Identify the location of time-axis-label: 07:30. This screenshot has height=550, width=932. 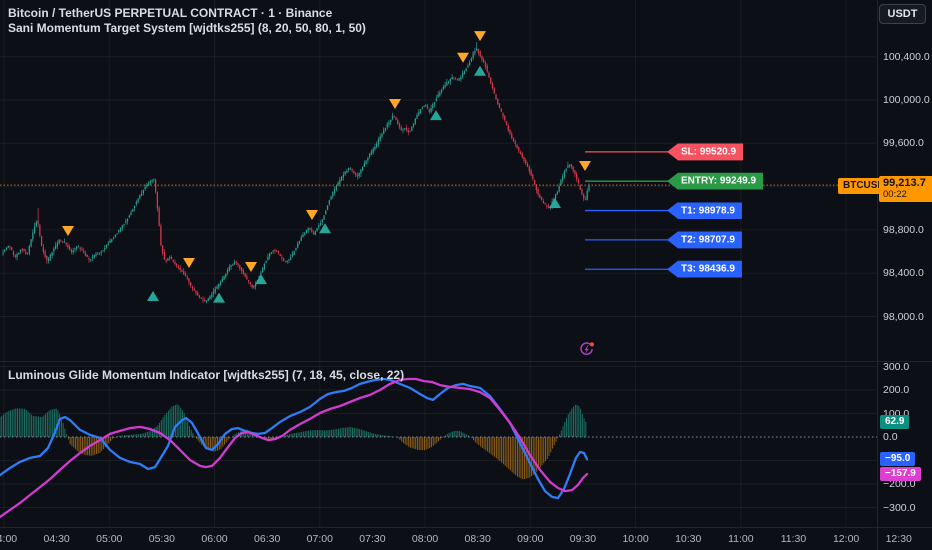
(372, 539).